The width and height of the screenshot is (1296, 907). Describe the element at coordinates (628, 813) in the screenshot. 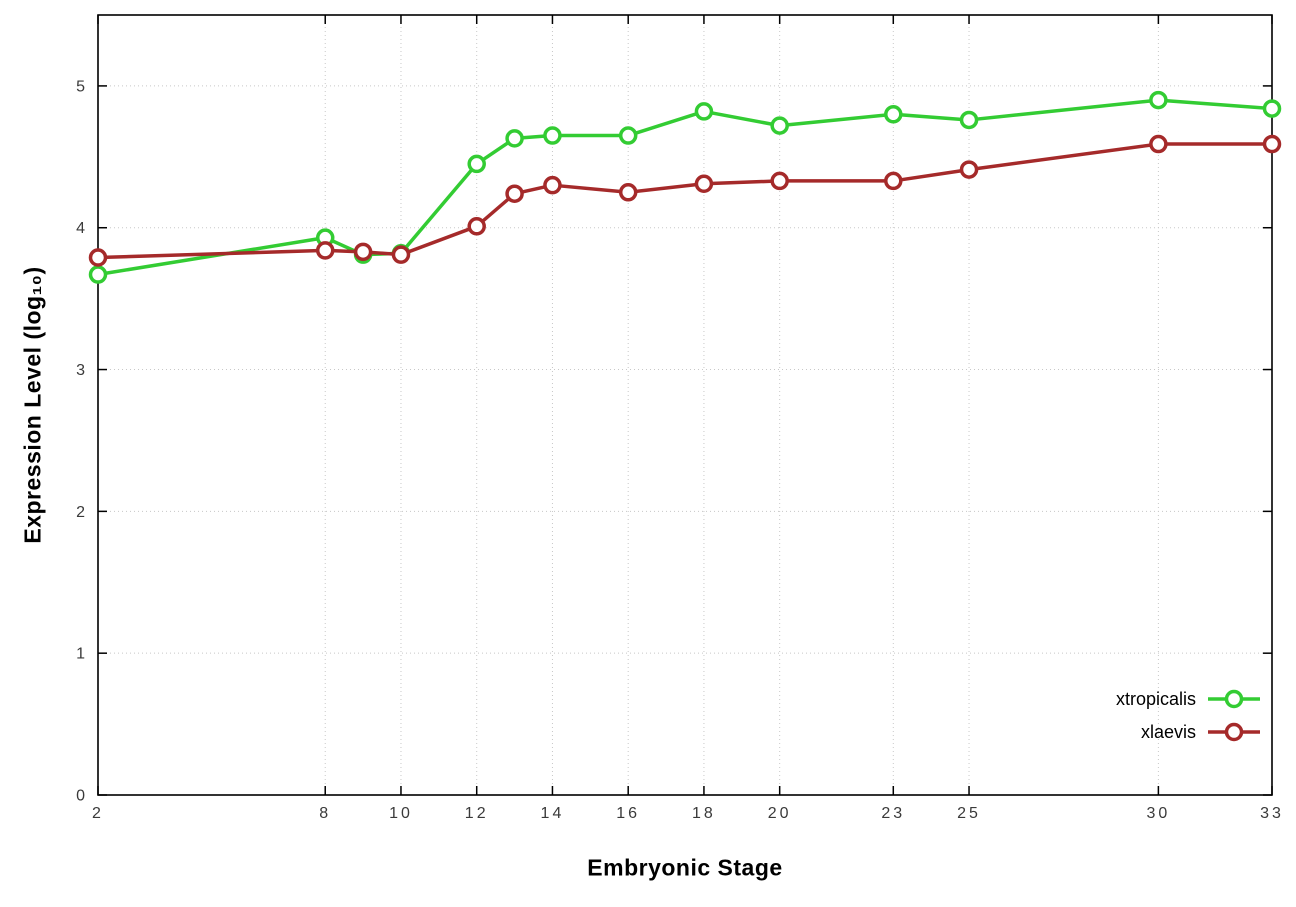

I see `x-tick-label: 16` at that location.